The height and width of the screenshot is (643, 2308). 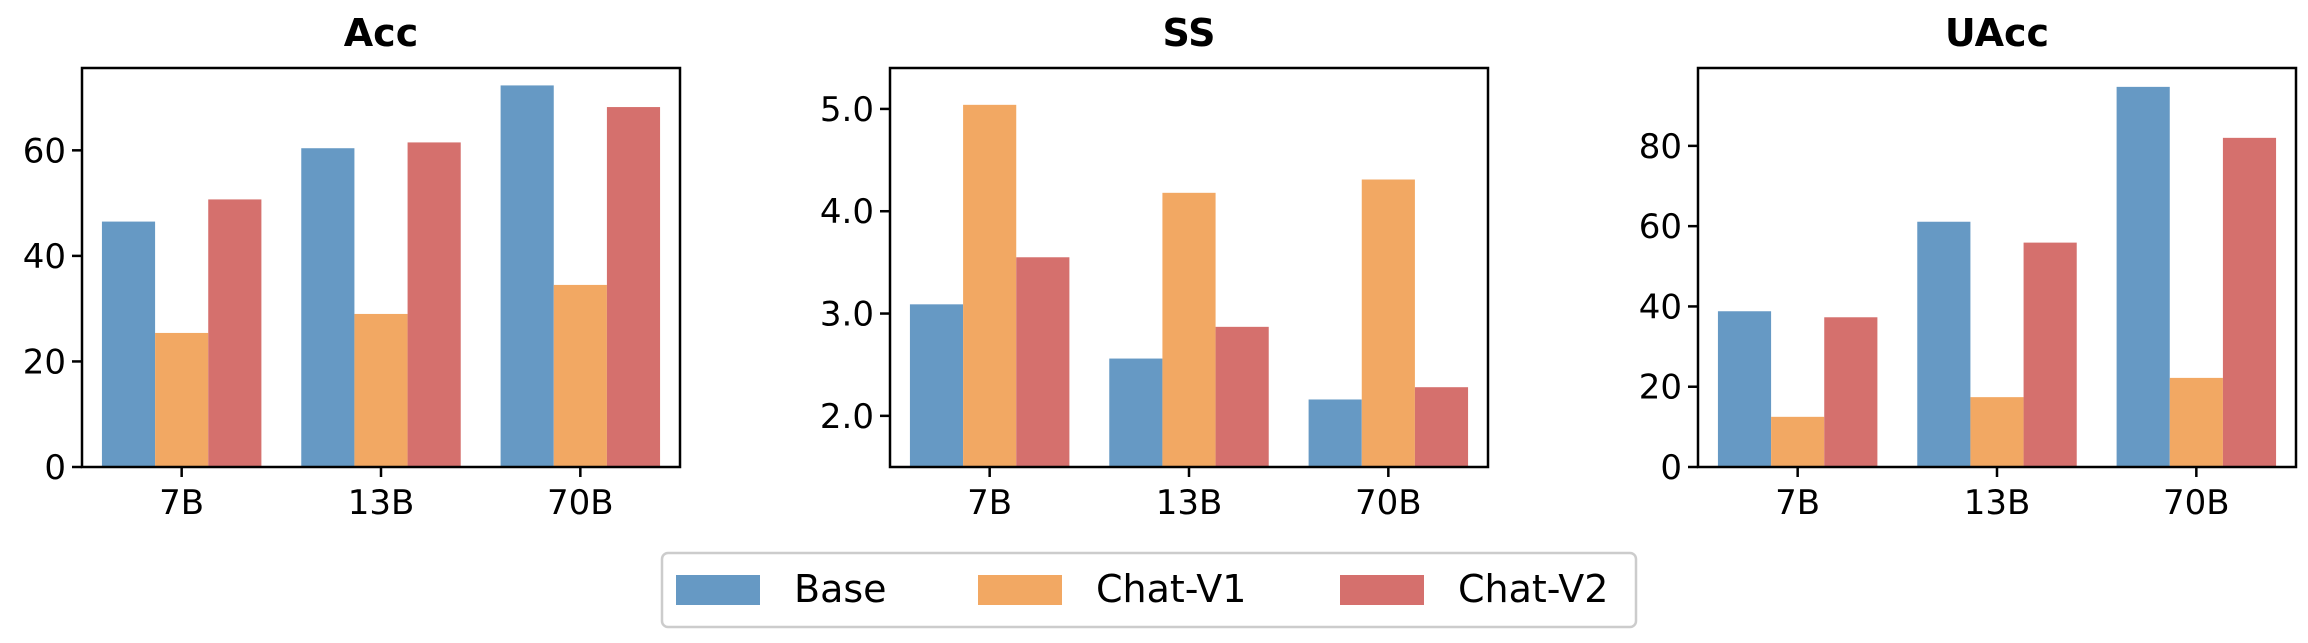 I want to click on legend-label-3: Chat-V2, so click(x=1533, y=589).